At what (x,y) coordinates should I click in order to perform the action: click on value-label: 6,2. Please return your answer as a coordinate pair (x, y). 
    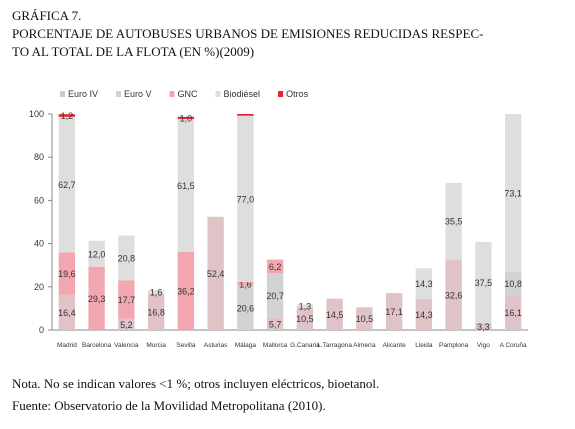
    Looking at the image, I should click on (275, 267).